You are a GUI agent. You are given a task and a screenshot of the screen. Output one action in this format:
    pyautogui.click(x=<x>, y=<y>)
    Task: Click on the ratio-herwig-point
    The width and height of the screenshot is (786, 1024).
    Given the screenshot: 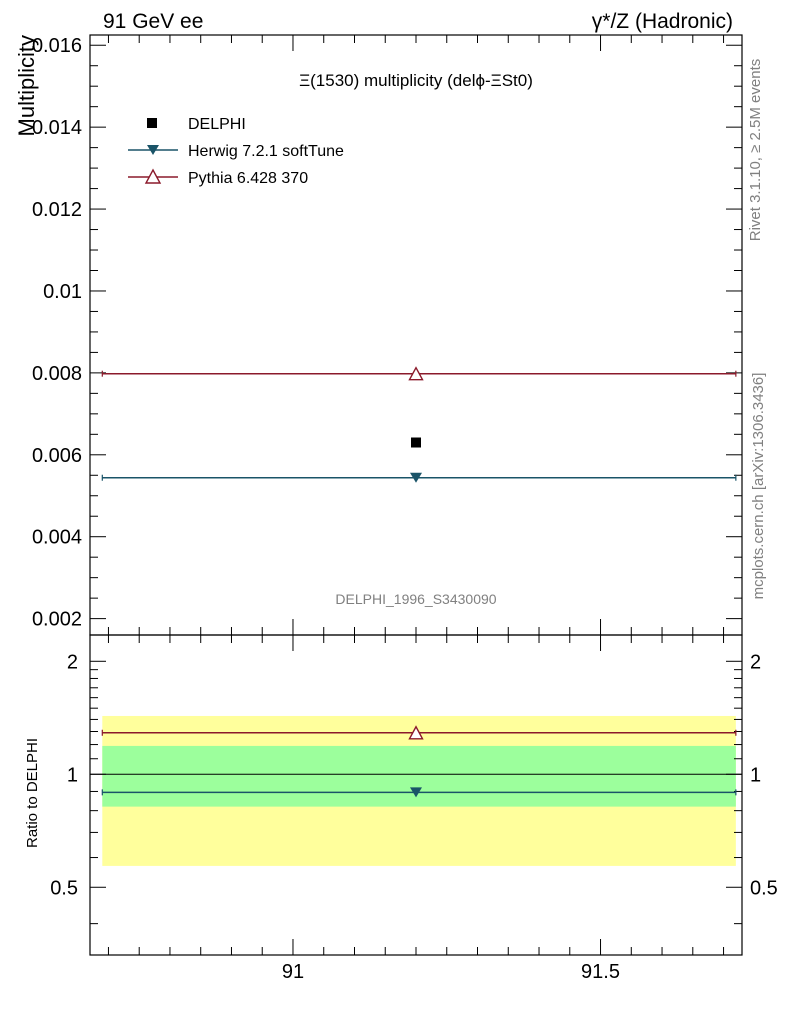 What is the action you would take?
    pyautogui.click(x=416, y=792)
    